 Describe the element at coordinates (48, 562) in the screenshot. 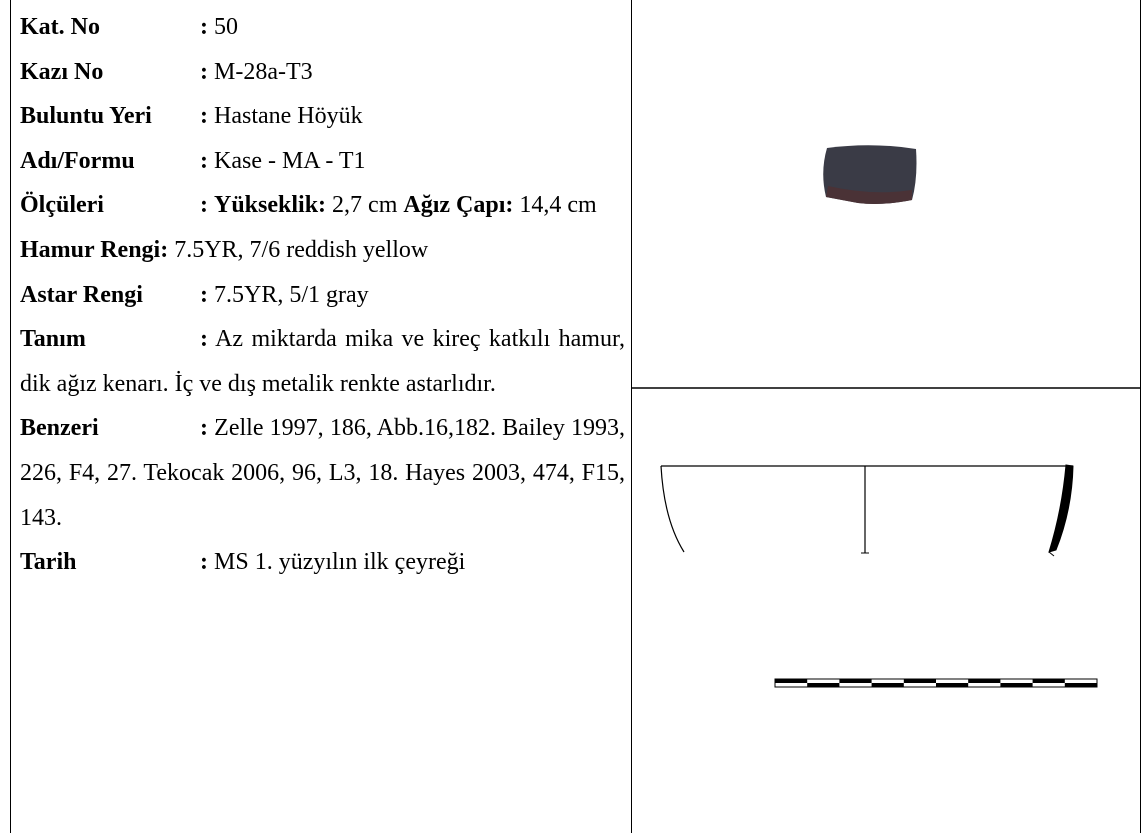

I see `field-label: Tarih` at that location.